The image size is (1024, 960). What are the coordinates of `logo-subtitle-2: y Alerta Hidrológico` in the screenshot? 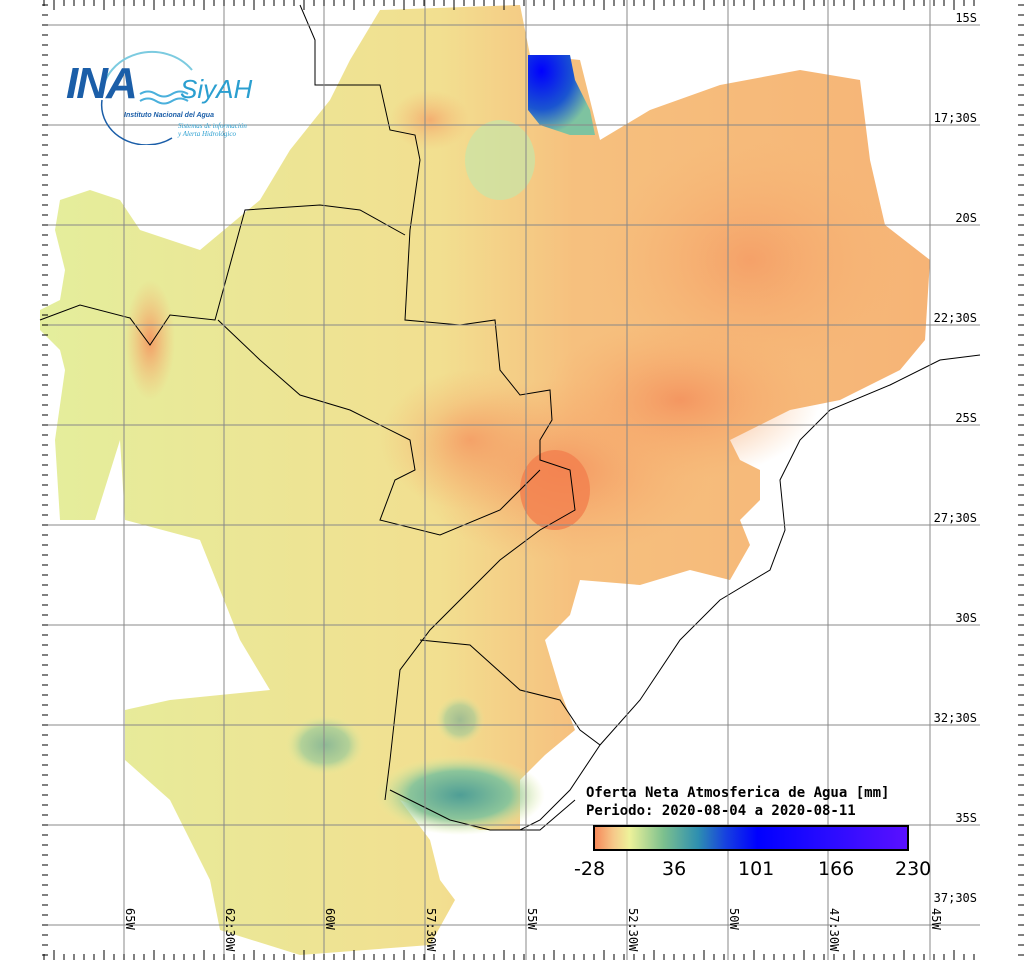 It's located at (207, 134).